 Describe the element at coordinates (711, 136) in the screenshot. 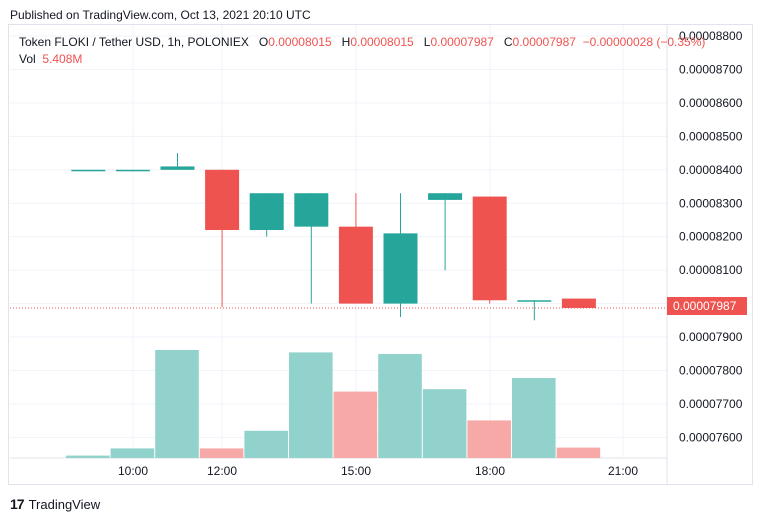

I see `y-tick-label: 0.00008500` at that location.